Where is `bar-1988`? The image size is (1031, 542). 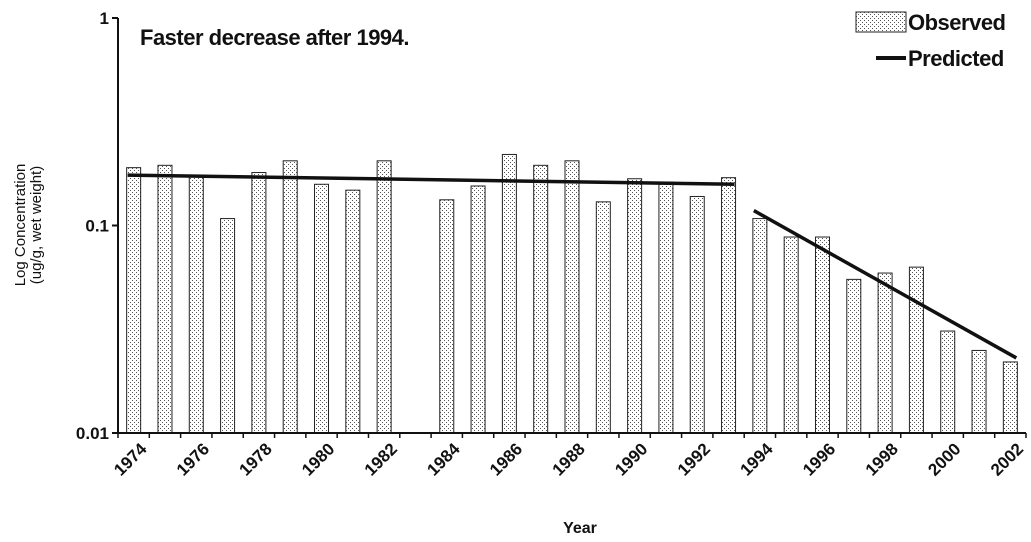 bar-1988 is located at coordinates (572, 297).